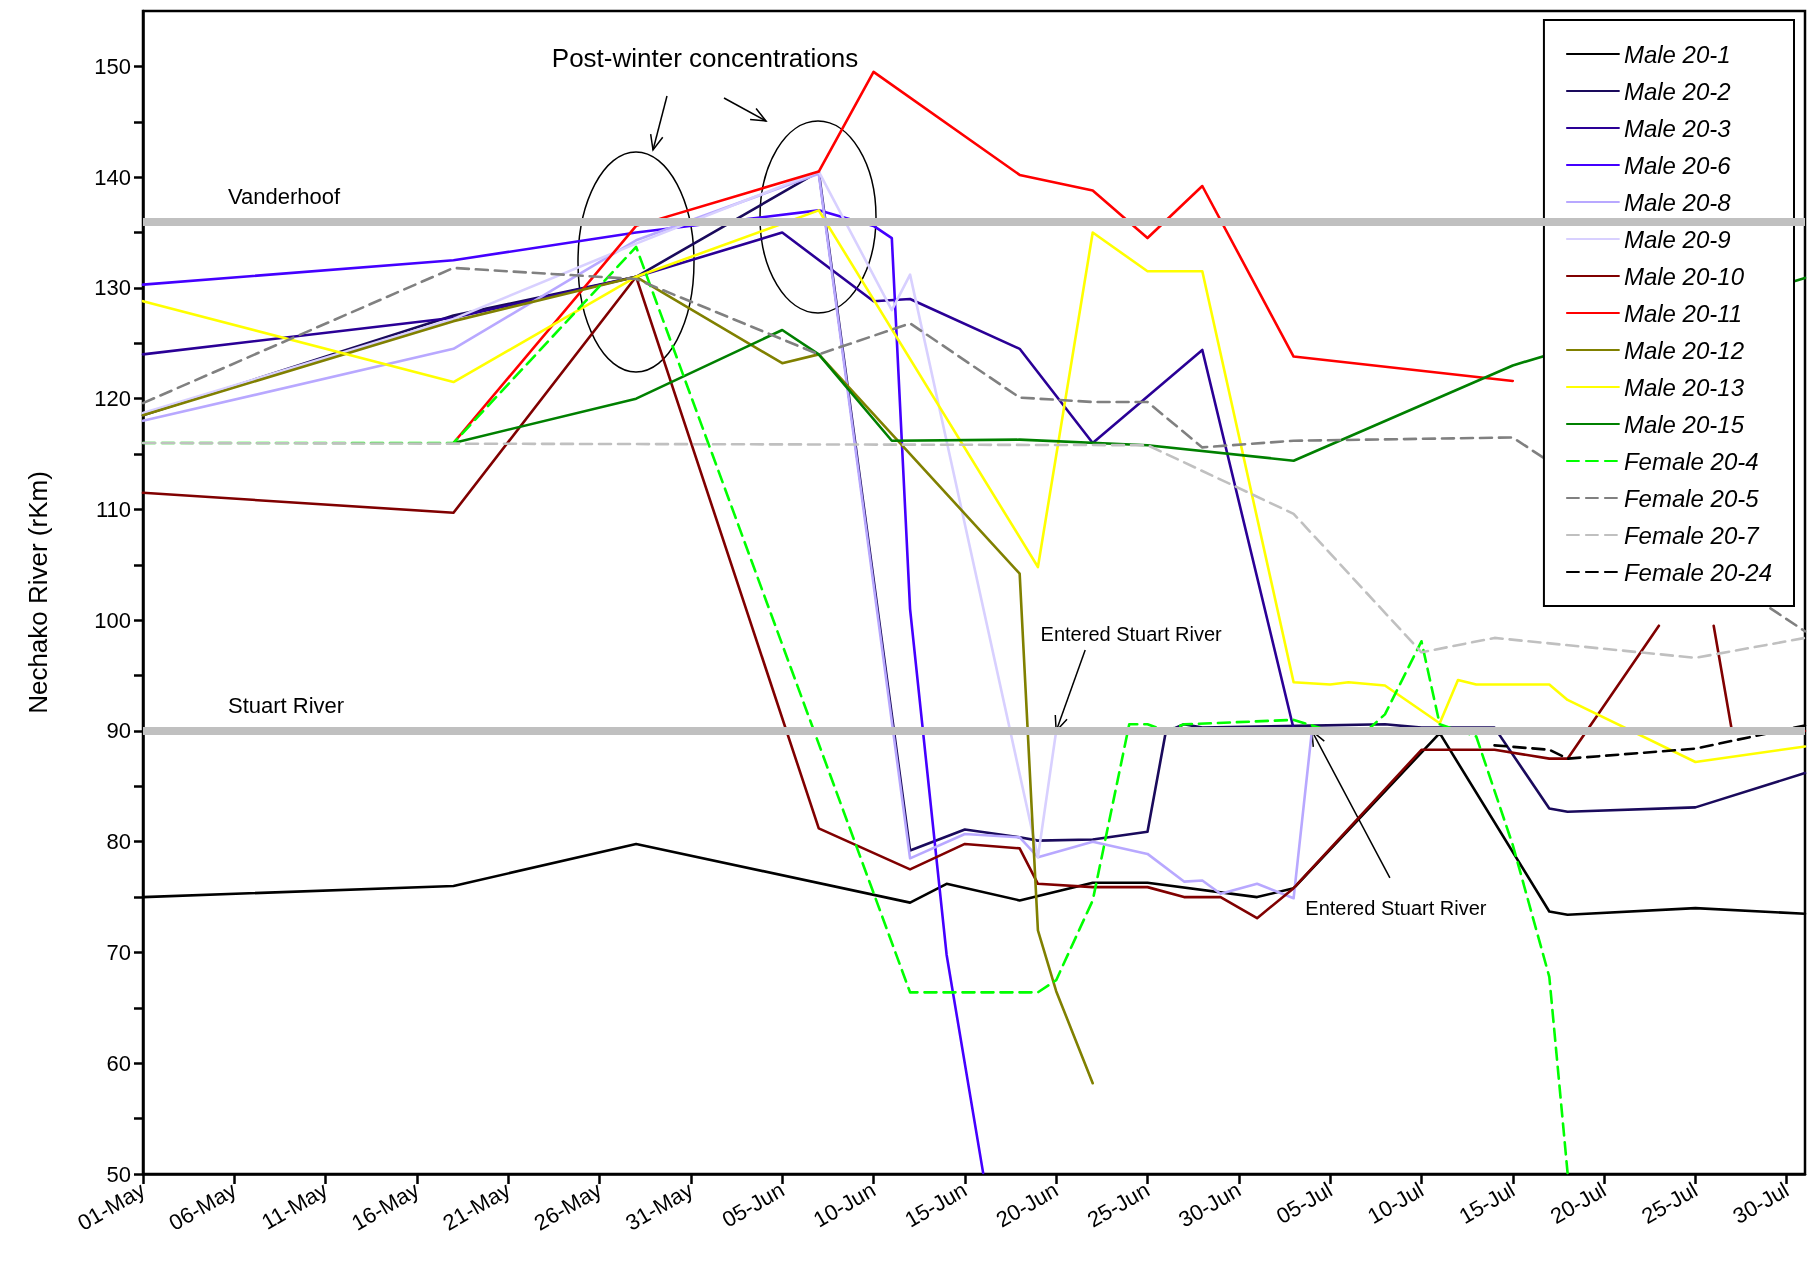 This screenshot has width=1812, height=1264. I want to click on legend-label: Male 20-12, so click(1683, 350).